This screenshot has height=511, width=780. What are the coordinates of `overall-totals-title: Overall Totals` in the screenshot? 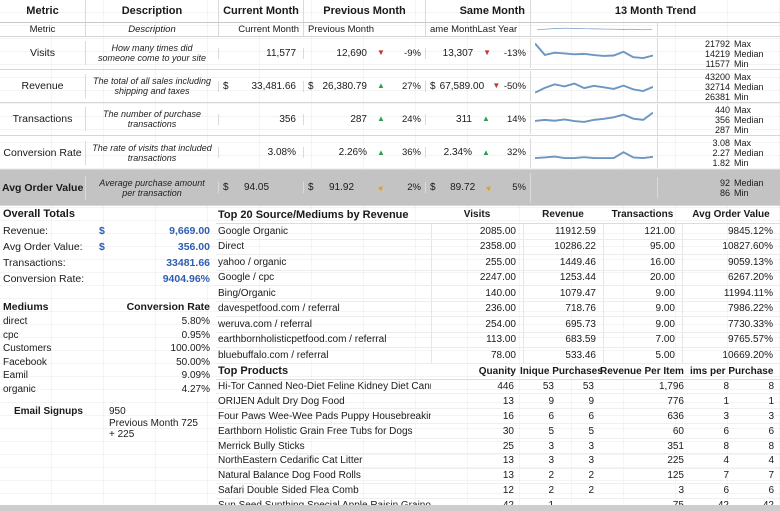 It's located at (39, 214).